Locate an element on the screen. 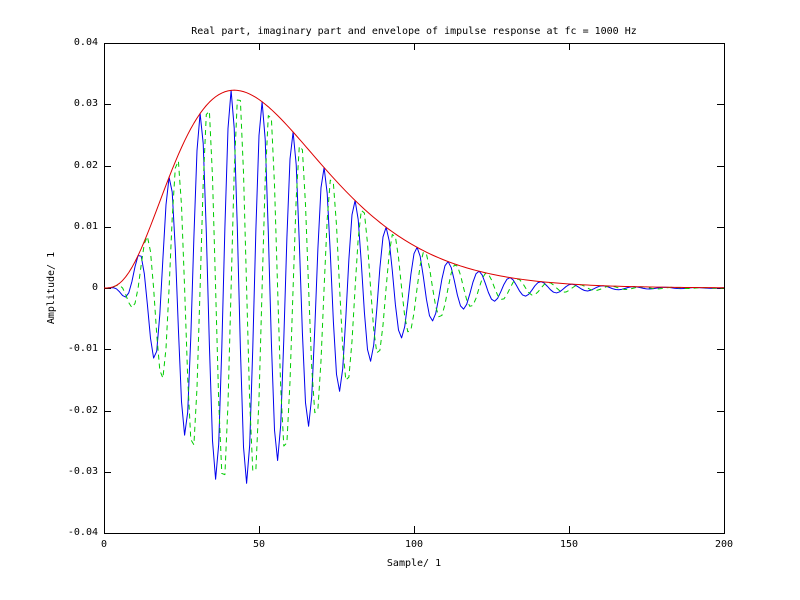  x-tick-label: 200 is located at coordinates (724, 544).